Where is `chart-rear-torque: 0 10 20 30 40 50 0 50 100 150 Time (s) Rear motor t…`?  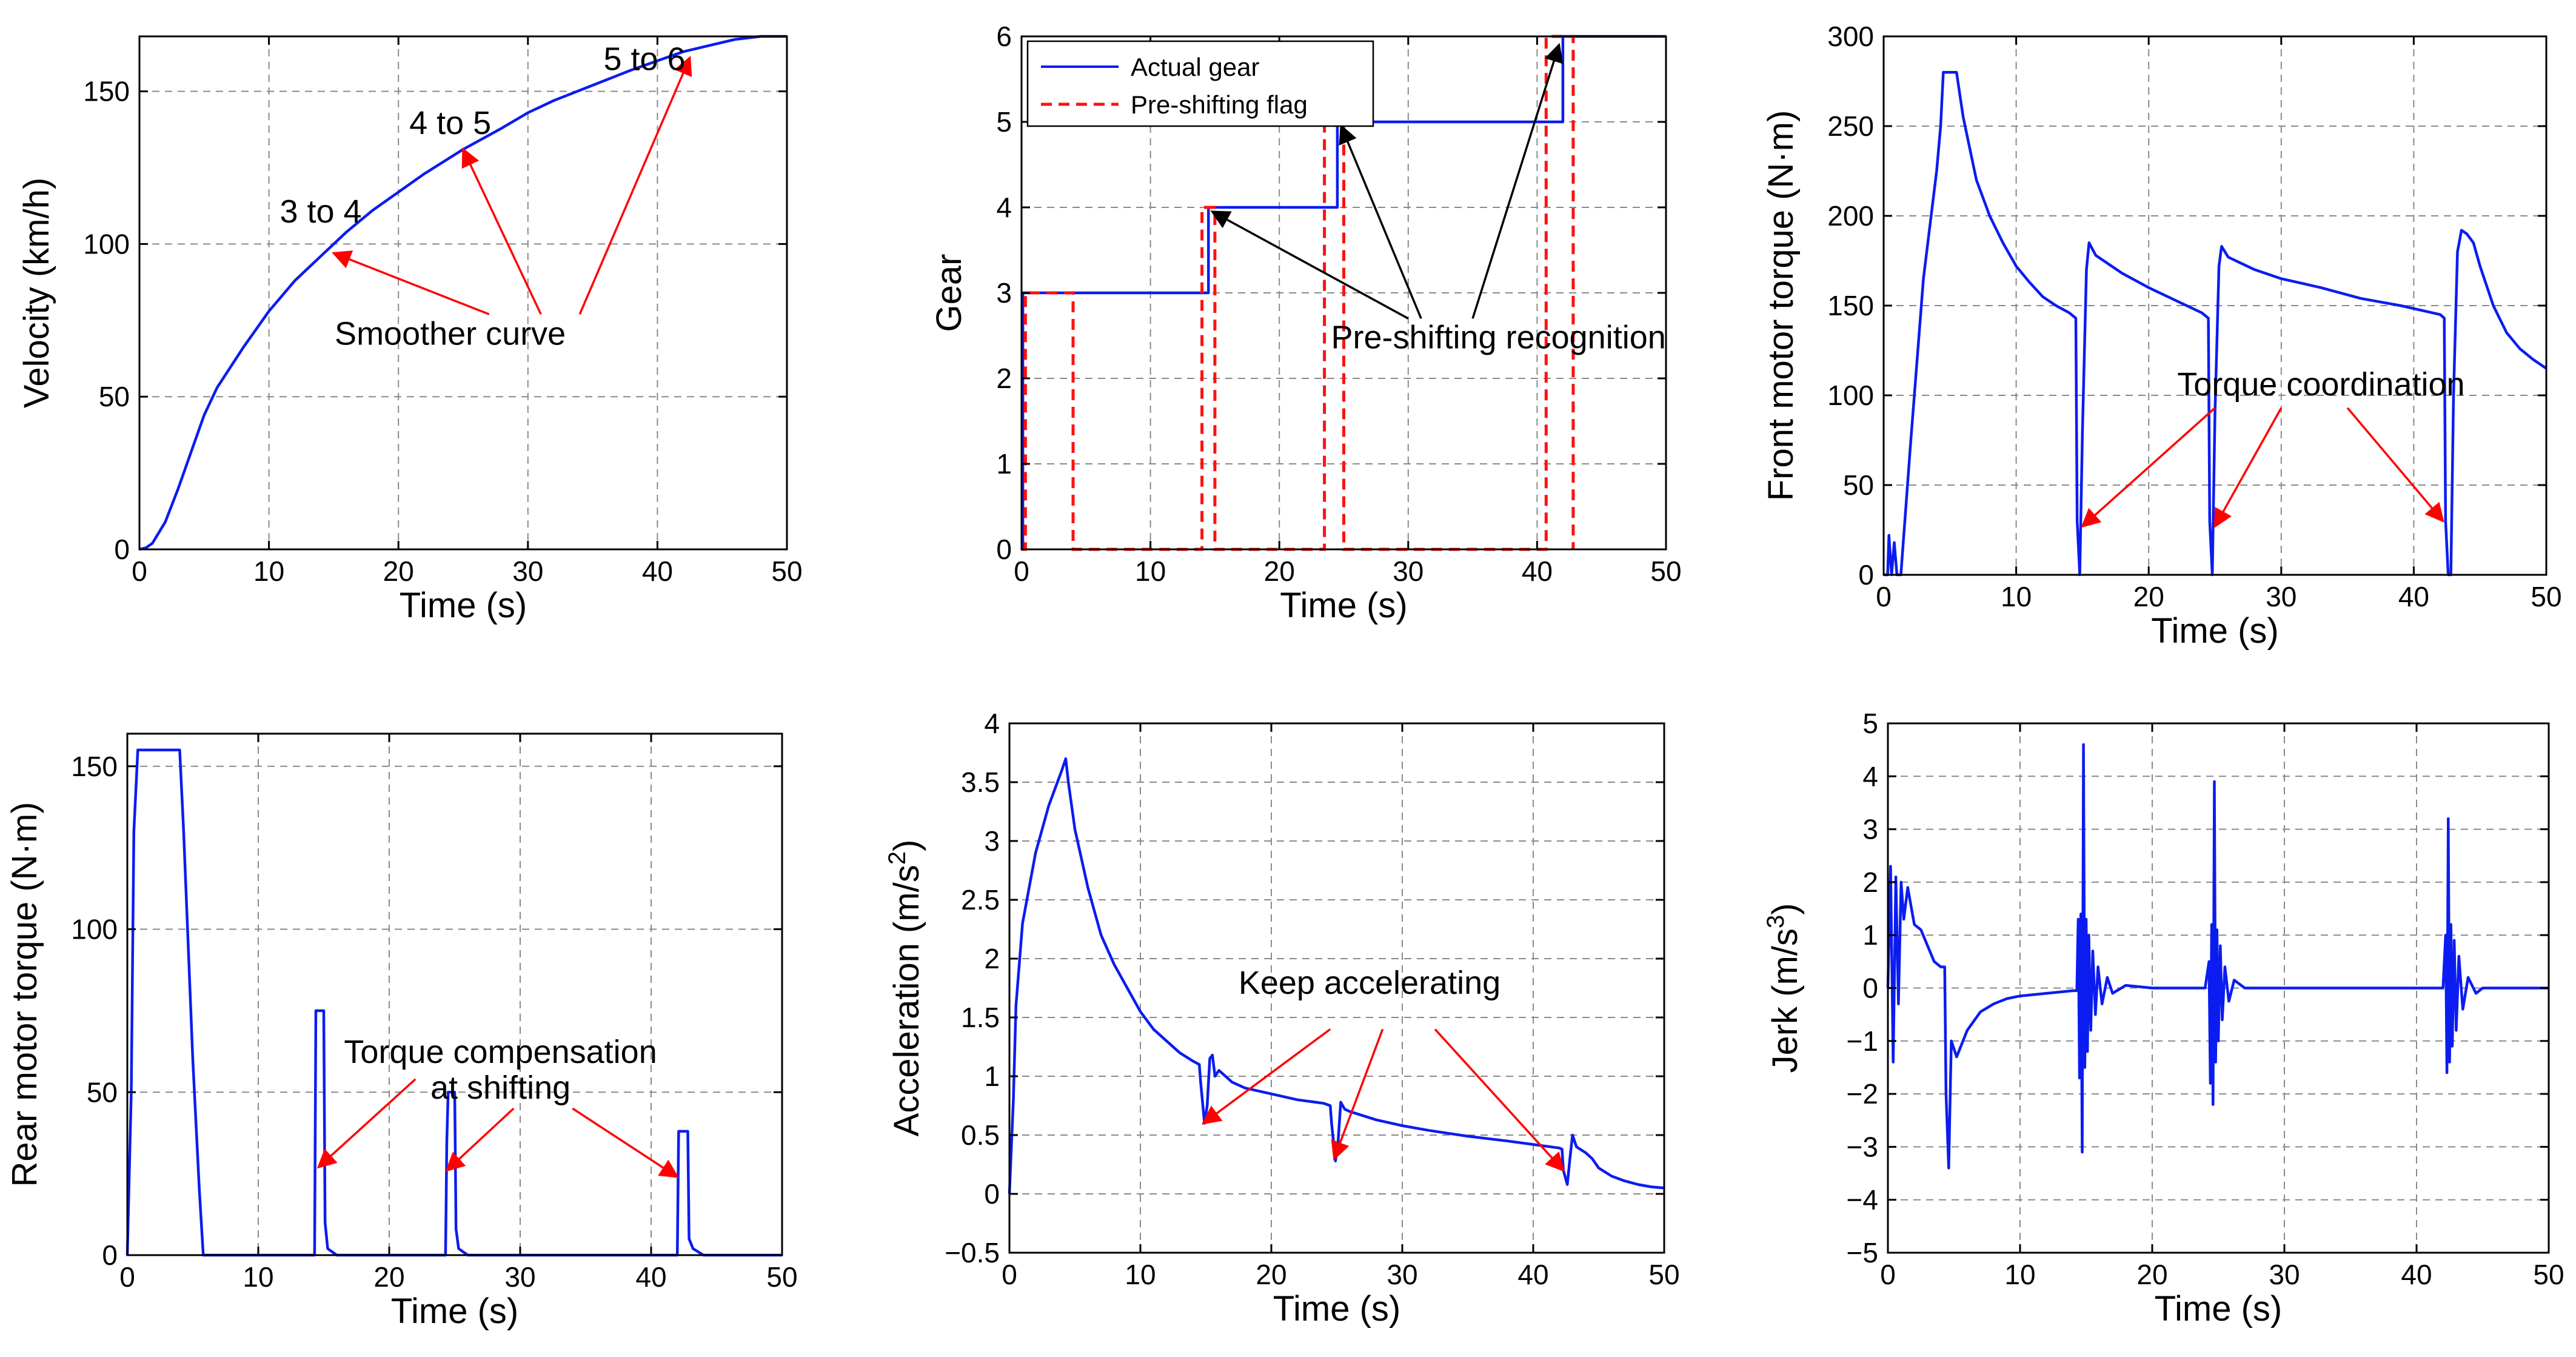 chart-rear-torque: 0 10 20 30 40 50 0 50 100 150 Time (s) Rear motor t… is located at coordinates (401, 1031).